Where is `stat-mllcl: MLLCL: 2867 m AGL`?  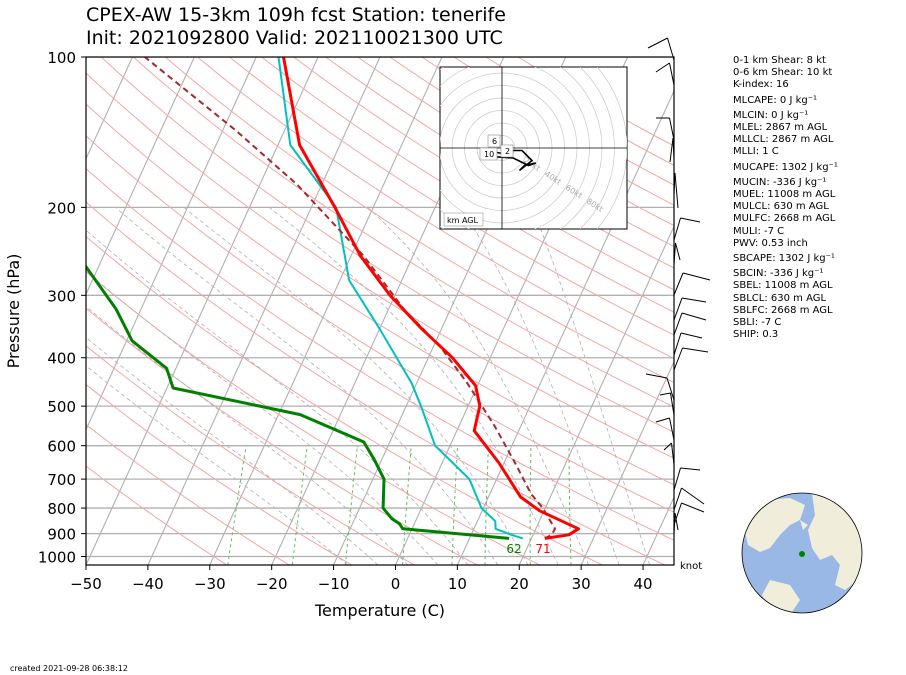
stat-mllcl: MLLCL: 2867 m AGL is located at coordinates (783, 140).